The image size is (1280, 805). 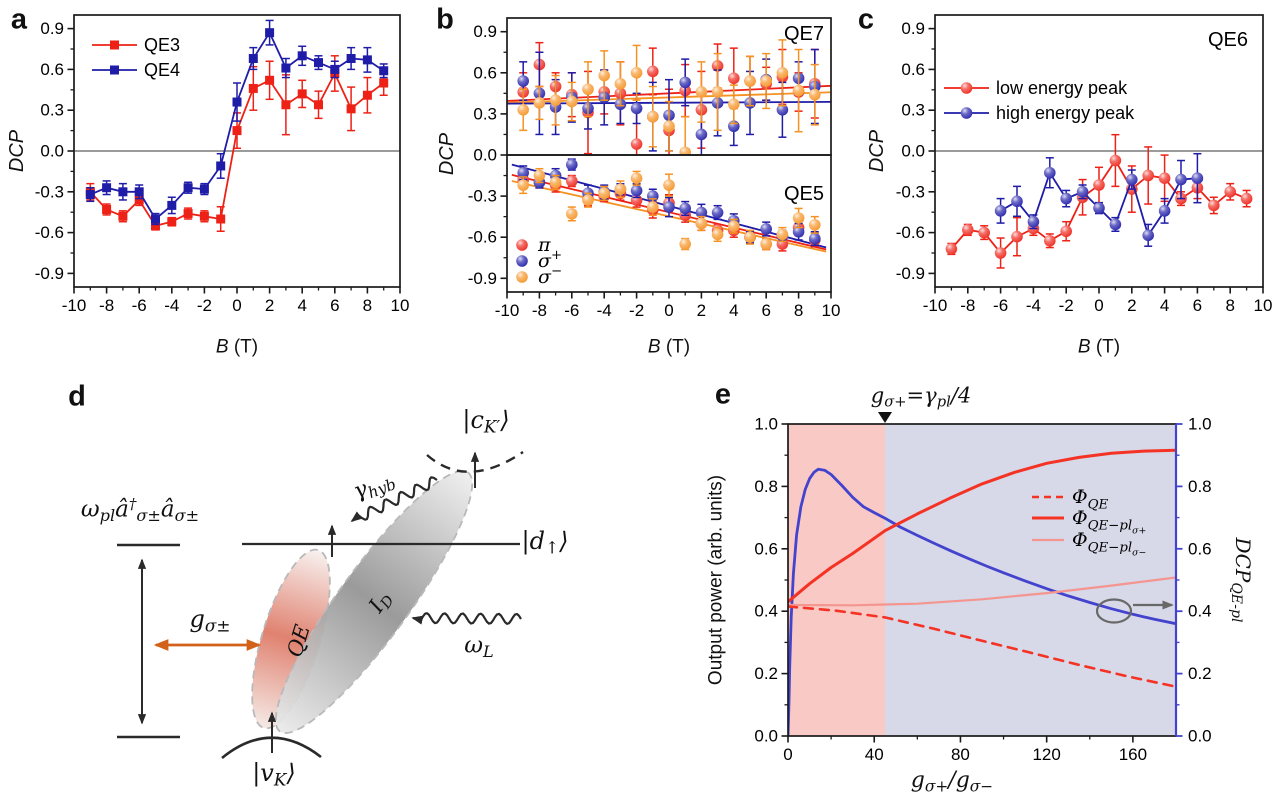 What do you see at coordinates (1133, 754) in the screenshot?
I see `svg-text: 160` at bounding box center [1133, 754].